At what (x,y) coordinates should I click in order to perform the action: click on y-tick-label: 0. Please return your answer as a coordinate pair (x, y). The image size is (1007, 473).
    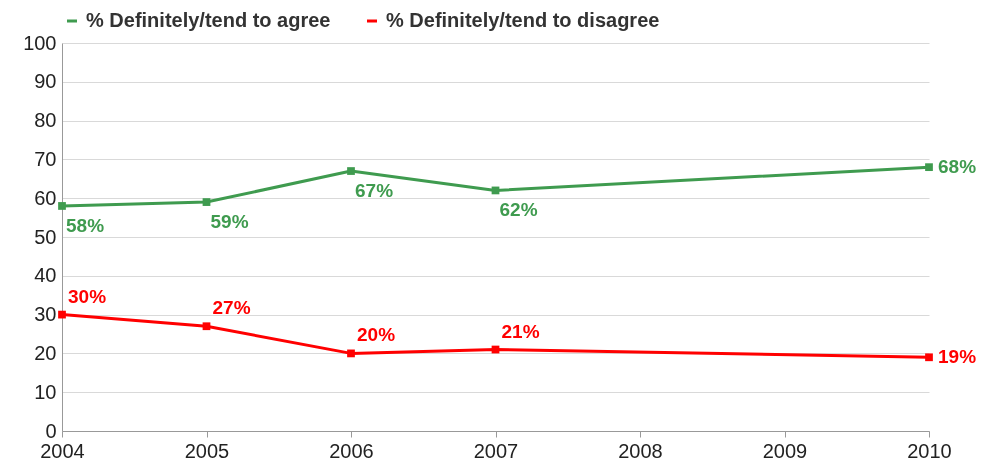
    Looking at the image, I should click on (51, 430).